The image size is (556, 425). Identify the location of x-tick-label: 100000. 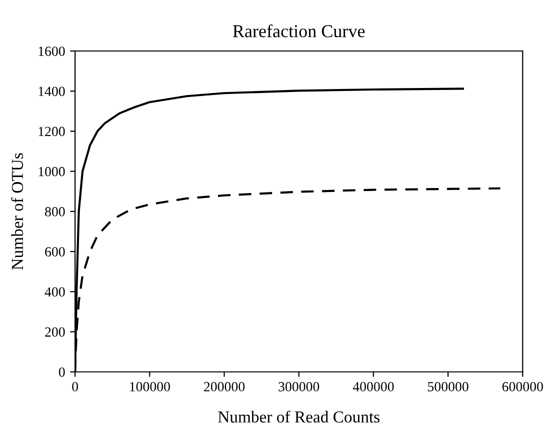
(150, 387).